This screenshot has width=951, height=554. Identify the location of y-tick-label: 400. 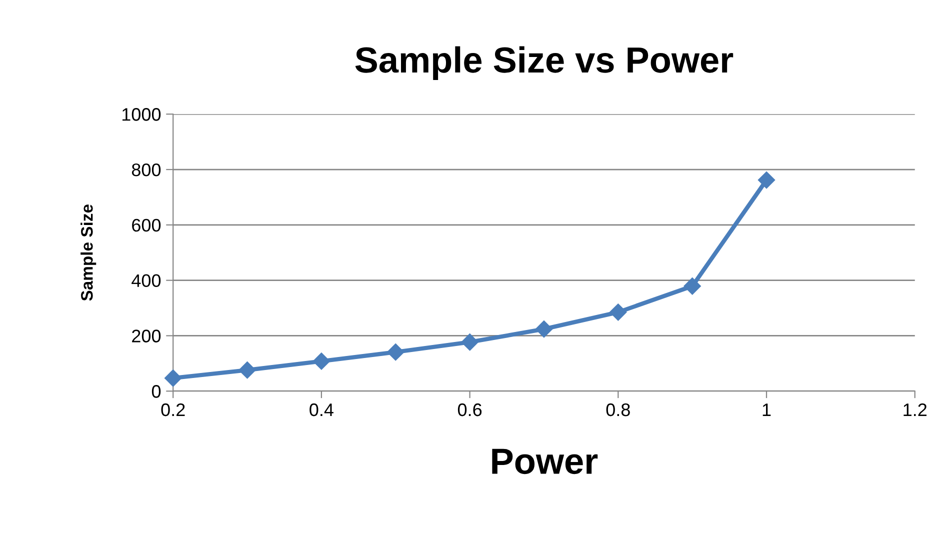
(146, 281).